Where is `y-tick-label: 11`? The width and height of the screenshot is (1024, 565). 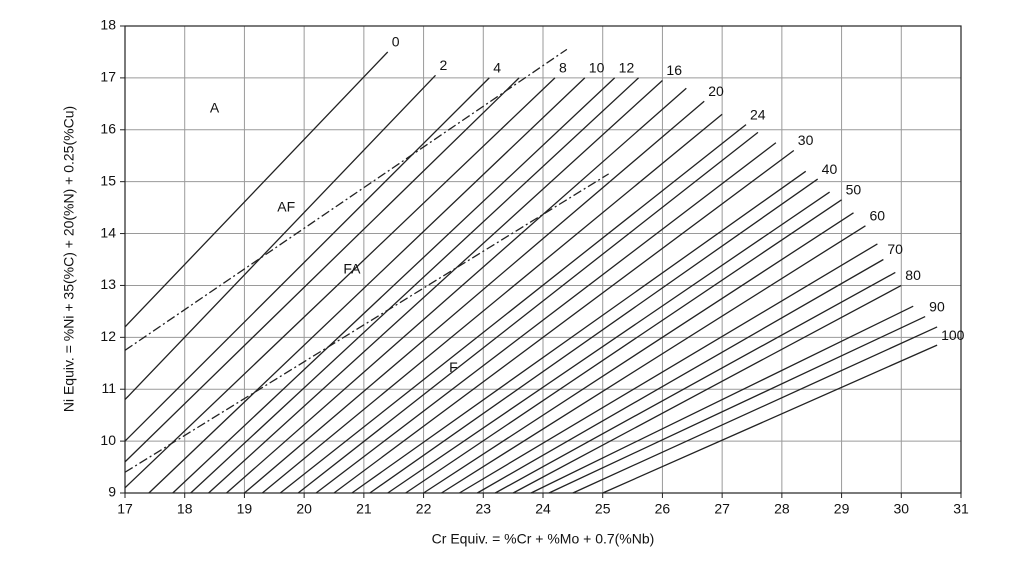 y-tick-label: 11 is located at coordinates (108, 388).